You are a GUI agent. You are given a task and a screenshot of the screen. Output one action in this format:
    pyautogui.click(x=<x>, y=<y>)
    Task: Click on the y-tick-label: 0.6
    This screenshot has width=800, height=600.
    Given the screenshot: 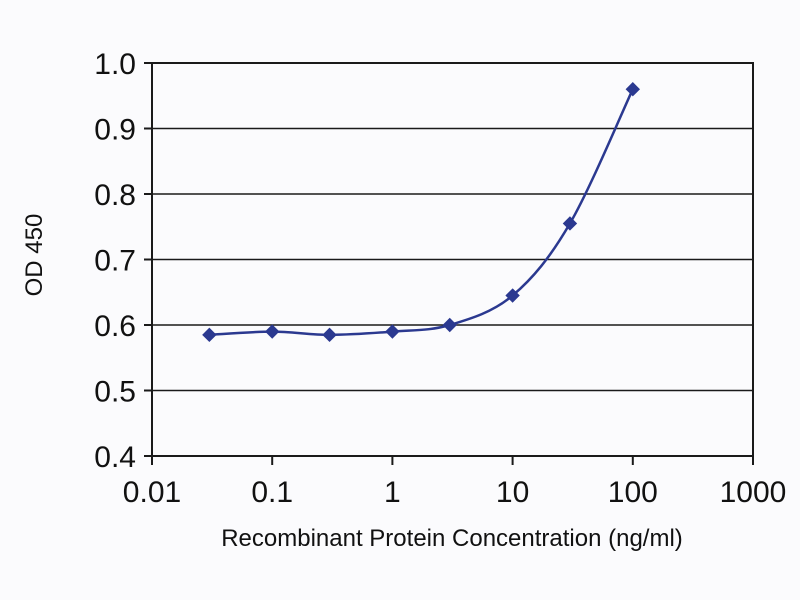 What is the action you would take?
    pyautogui.click(x=115, y=326)
    